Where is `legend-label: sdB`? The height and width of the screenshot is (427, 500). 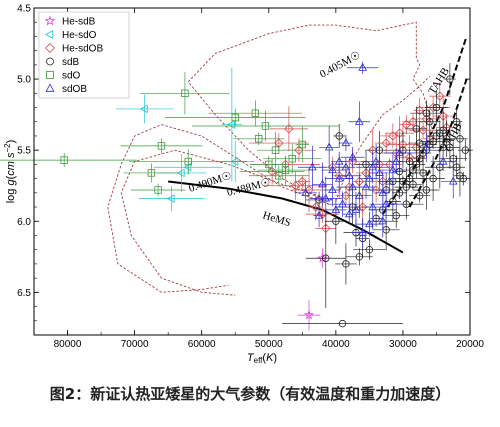
legend-label: sdB is located at coordinates (71, 62).